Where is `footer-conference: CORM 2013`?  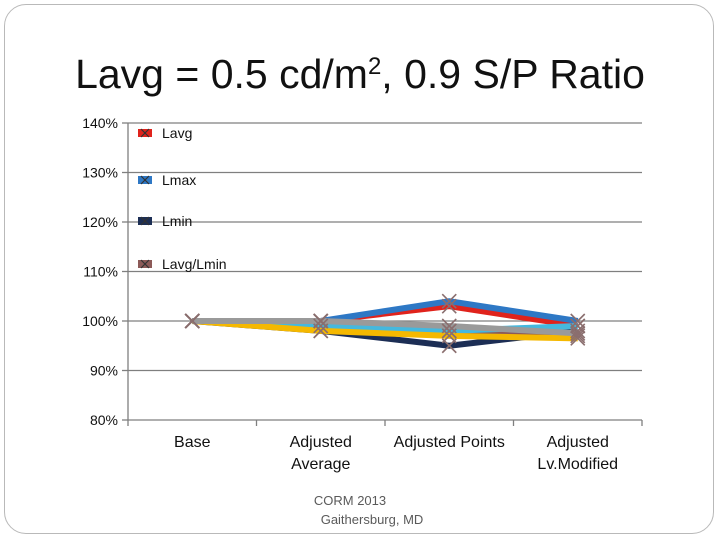 footer-conference: CORM 2013 is located at coordinates (350, 500).